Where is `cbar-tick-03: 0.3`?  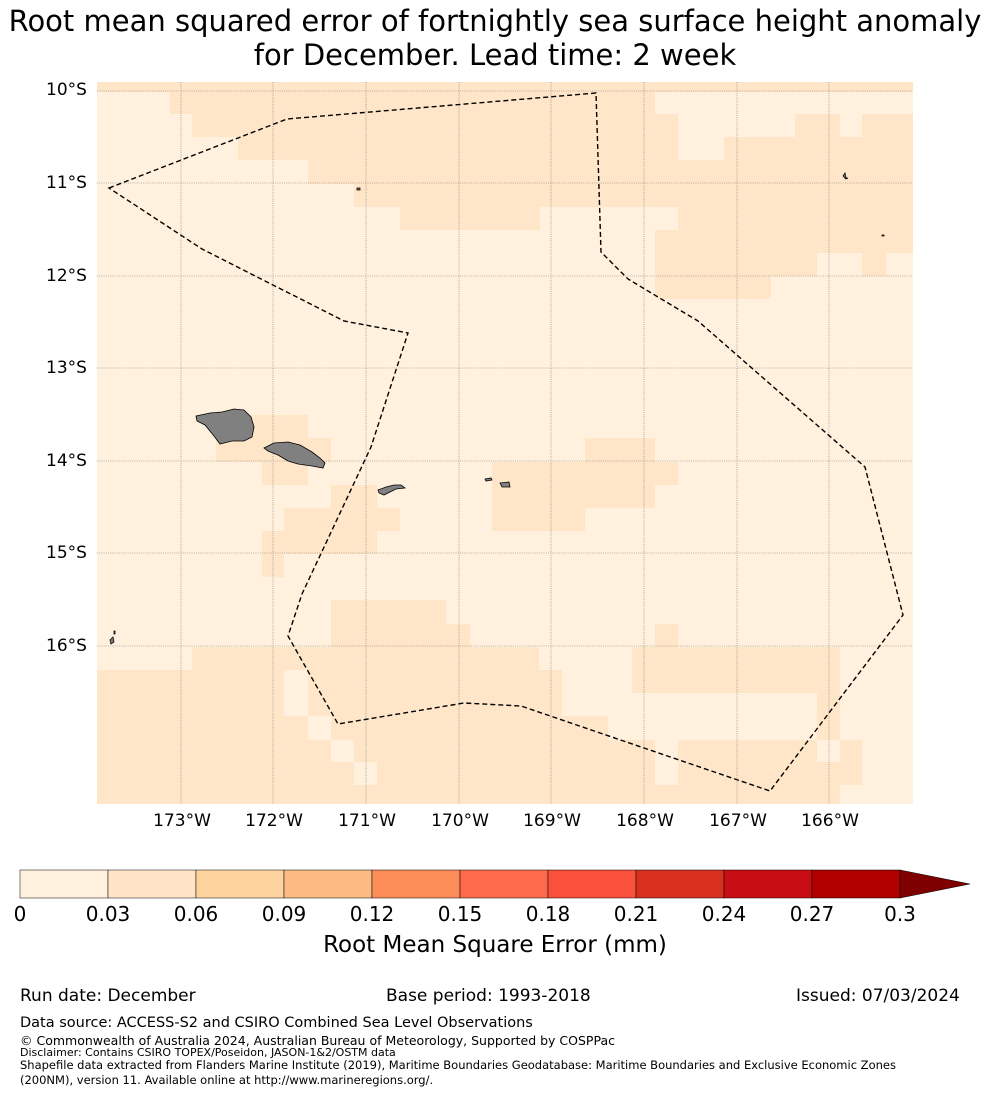 cbar-tick-03: 0.3 is located at coordinates (900, 914).